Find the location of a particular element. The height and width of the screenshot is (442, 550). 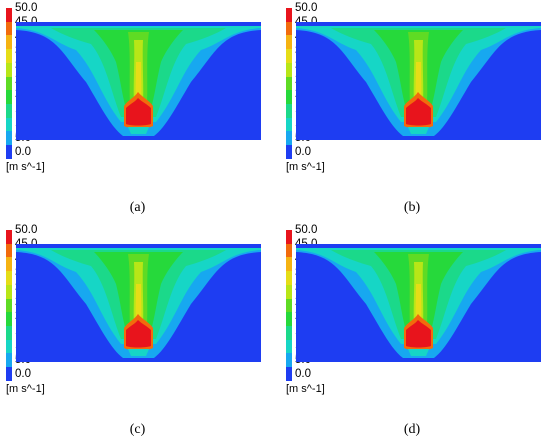

panel-caption: (c) is located at coordinates (137, 429).